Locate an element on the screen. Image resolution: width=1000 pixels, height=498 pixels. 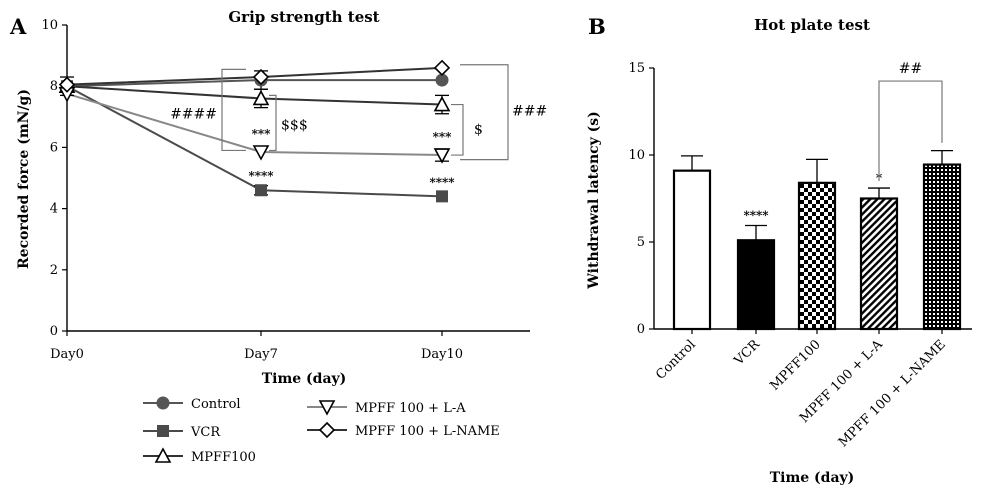
y-tick-label: 8 is located at coordinates (54, 86).